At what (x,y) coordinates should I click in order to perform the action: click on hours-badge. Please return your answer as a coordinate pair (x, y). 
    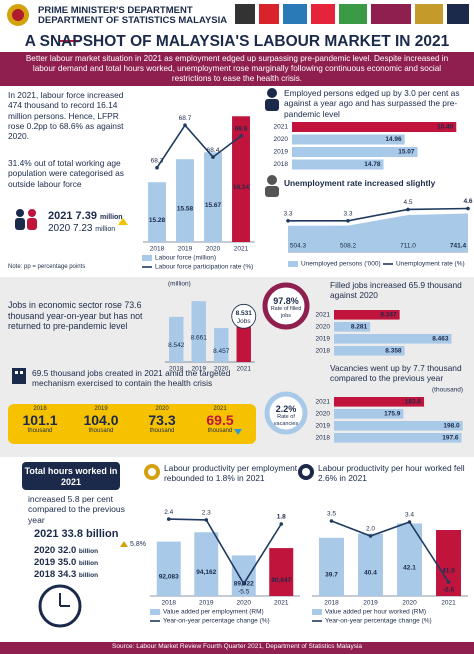
    Looking at the image, I should click on (71, 476).